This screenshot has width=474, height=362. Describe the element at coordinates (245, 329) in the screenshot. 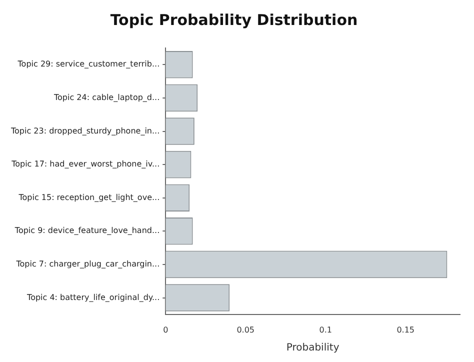

I see `x-tick-label: 0.05` at that location.